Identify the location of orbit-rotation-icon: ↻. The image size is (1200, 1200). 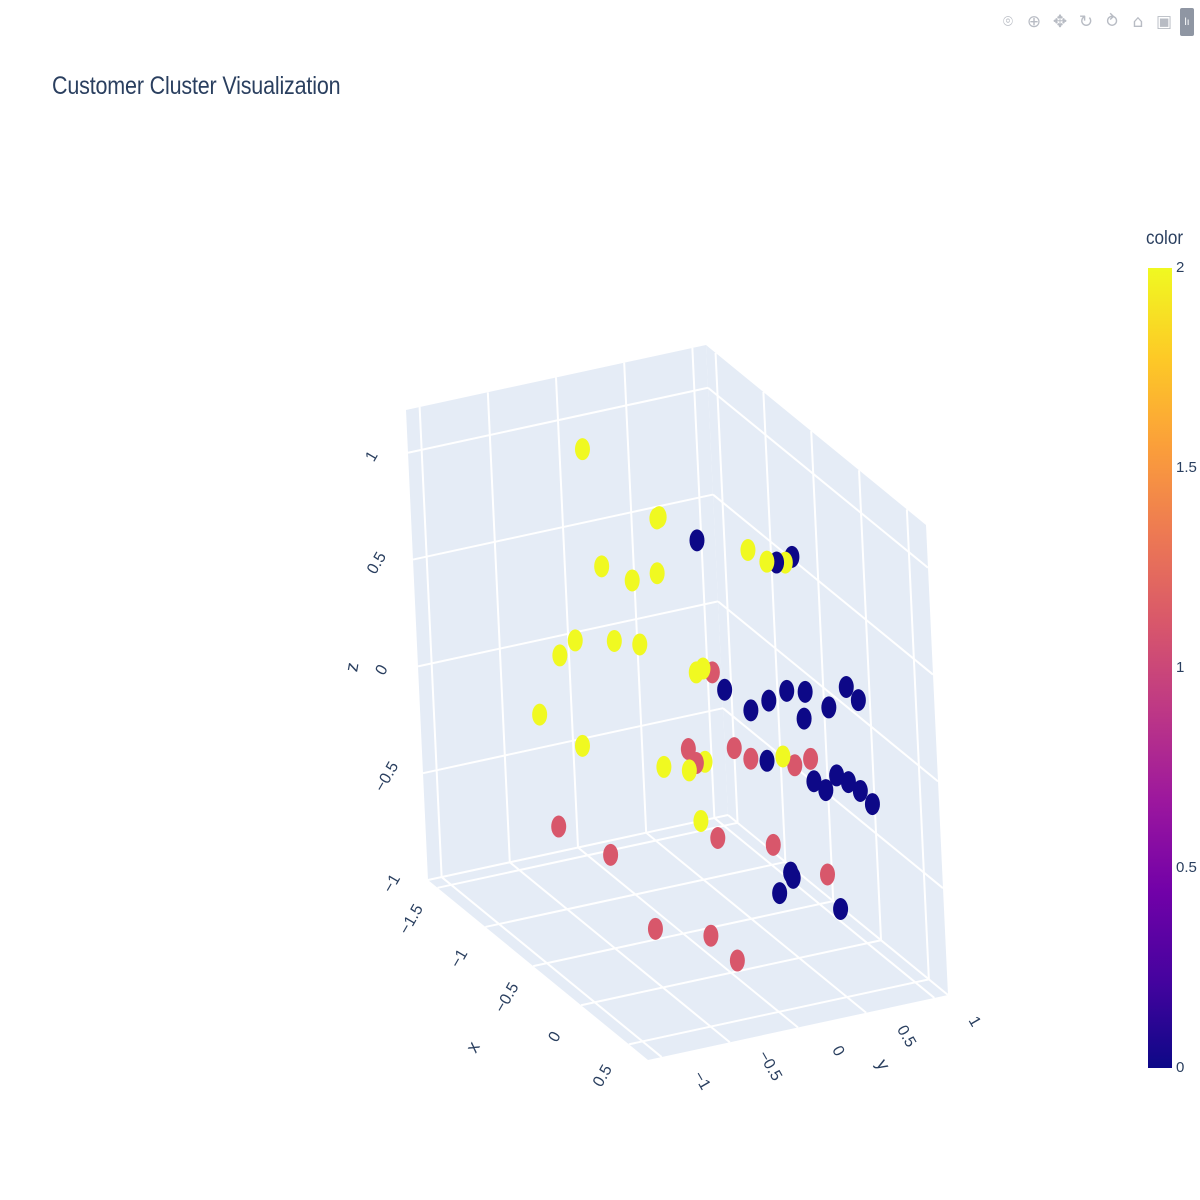
(1086, 22).